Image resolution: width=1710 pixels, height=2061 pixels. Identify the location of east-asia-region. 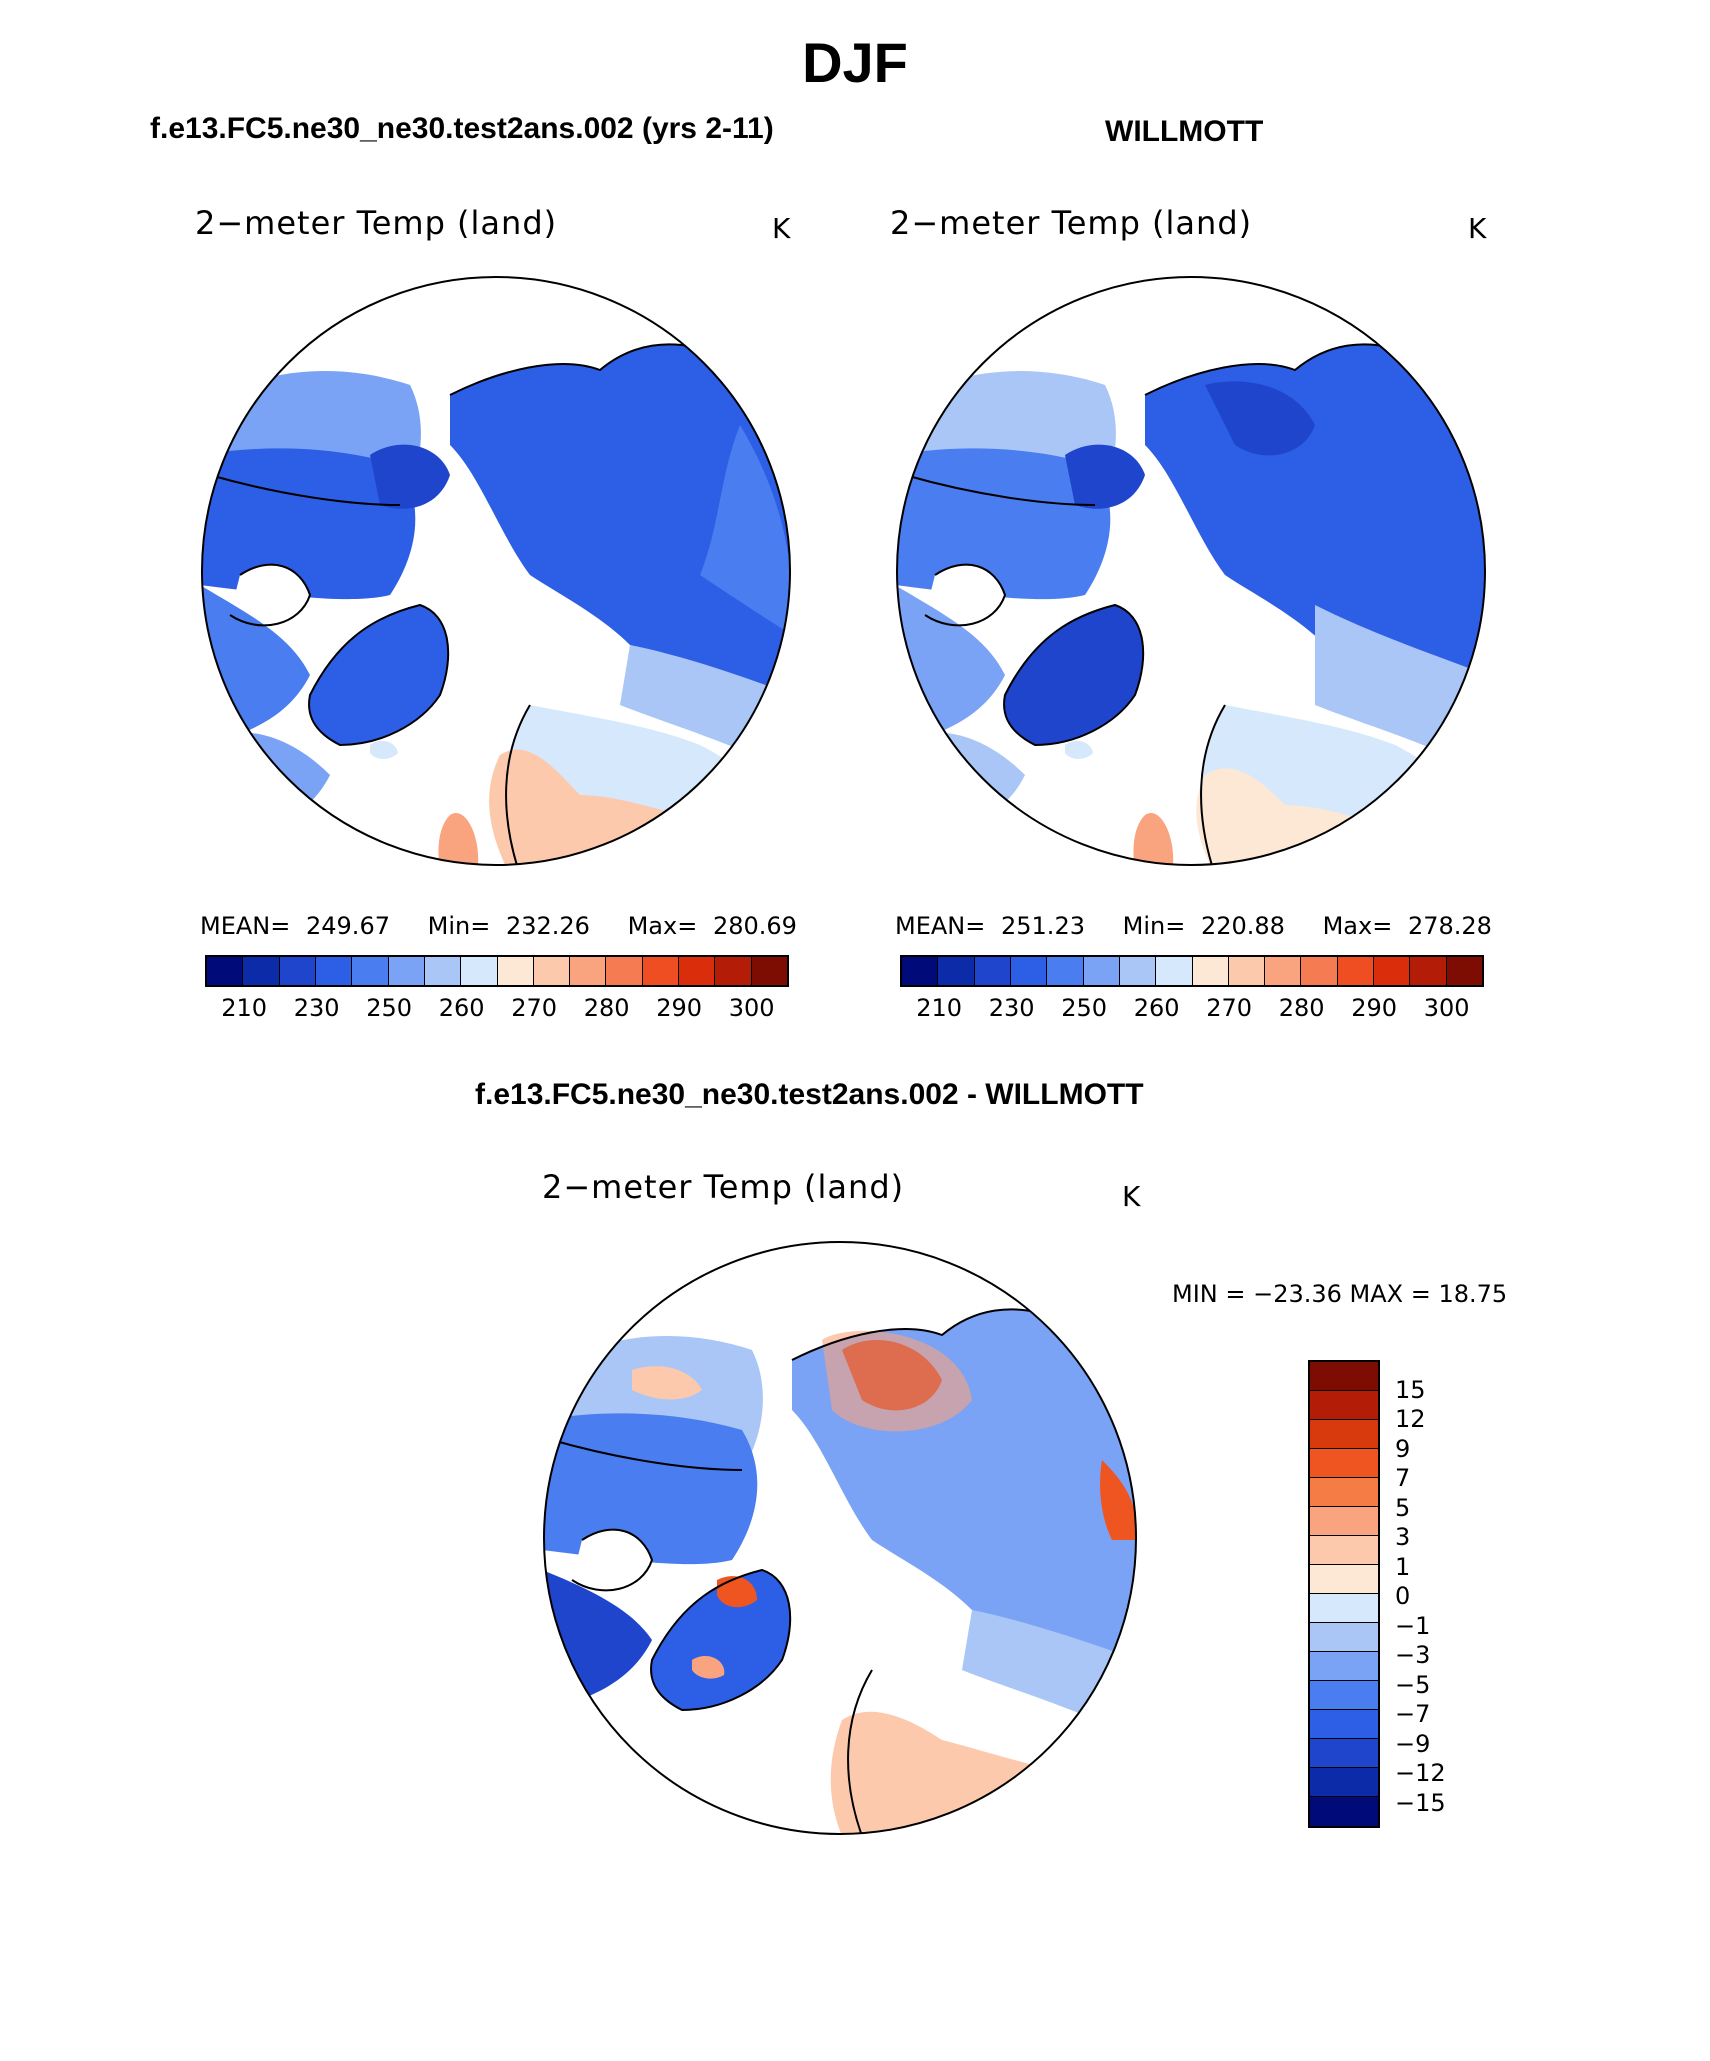
(745, 530).